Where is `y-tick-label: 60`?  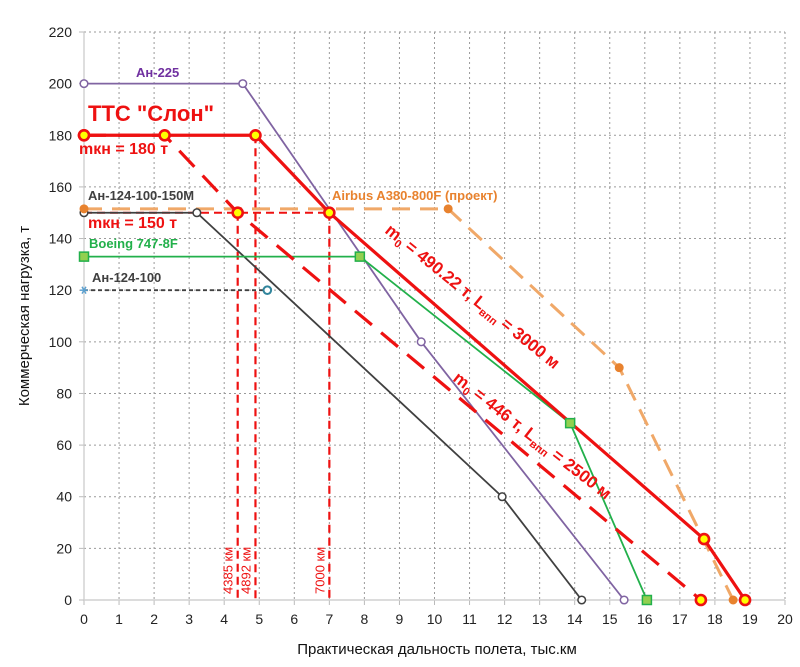
y-tick-label: 60 is located at coordinates (64, 445).